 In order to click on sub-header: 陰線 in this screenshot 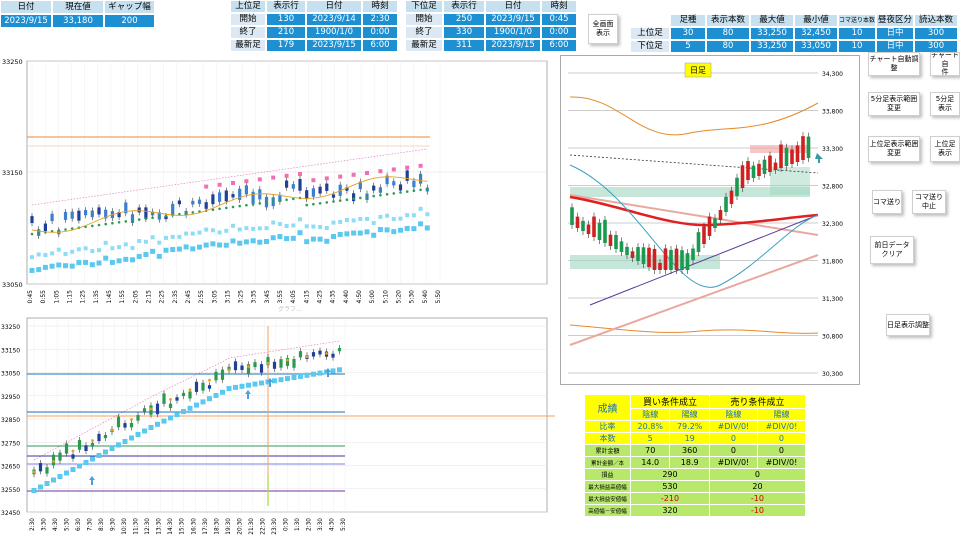, I will do `click(733, 414)`.